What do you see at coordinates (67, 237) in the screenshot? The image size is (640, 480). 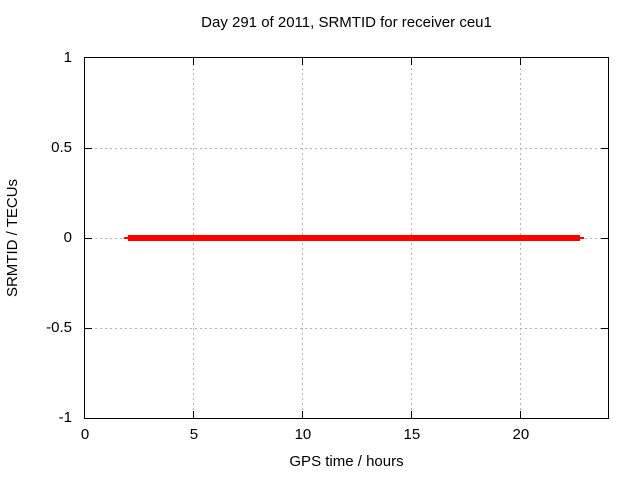 I see `y-tick-label: 0` at bounding box center [67, 237].